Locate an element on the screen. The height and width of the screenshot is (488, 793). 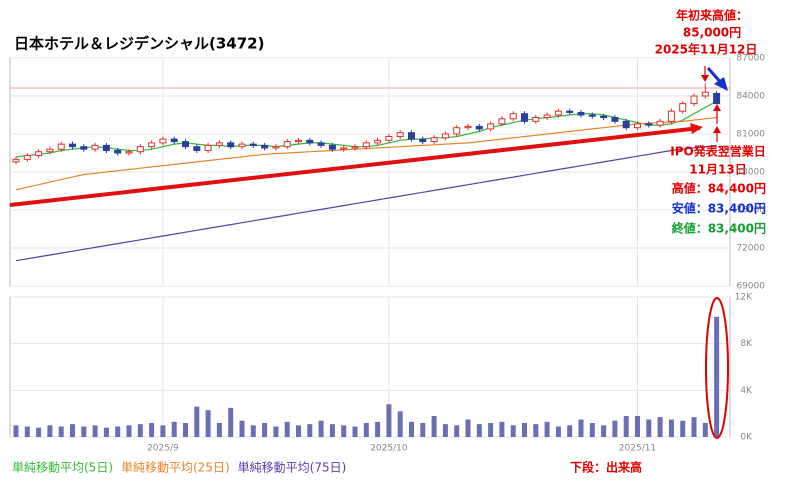
arrowhead is located at coordinates (717, 107).